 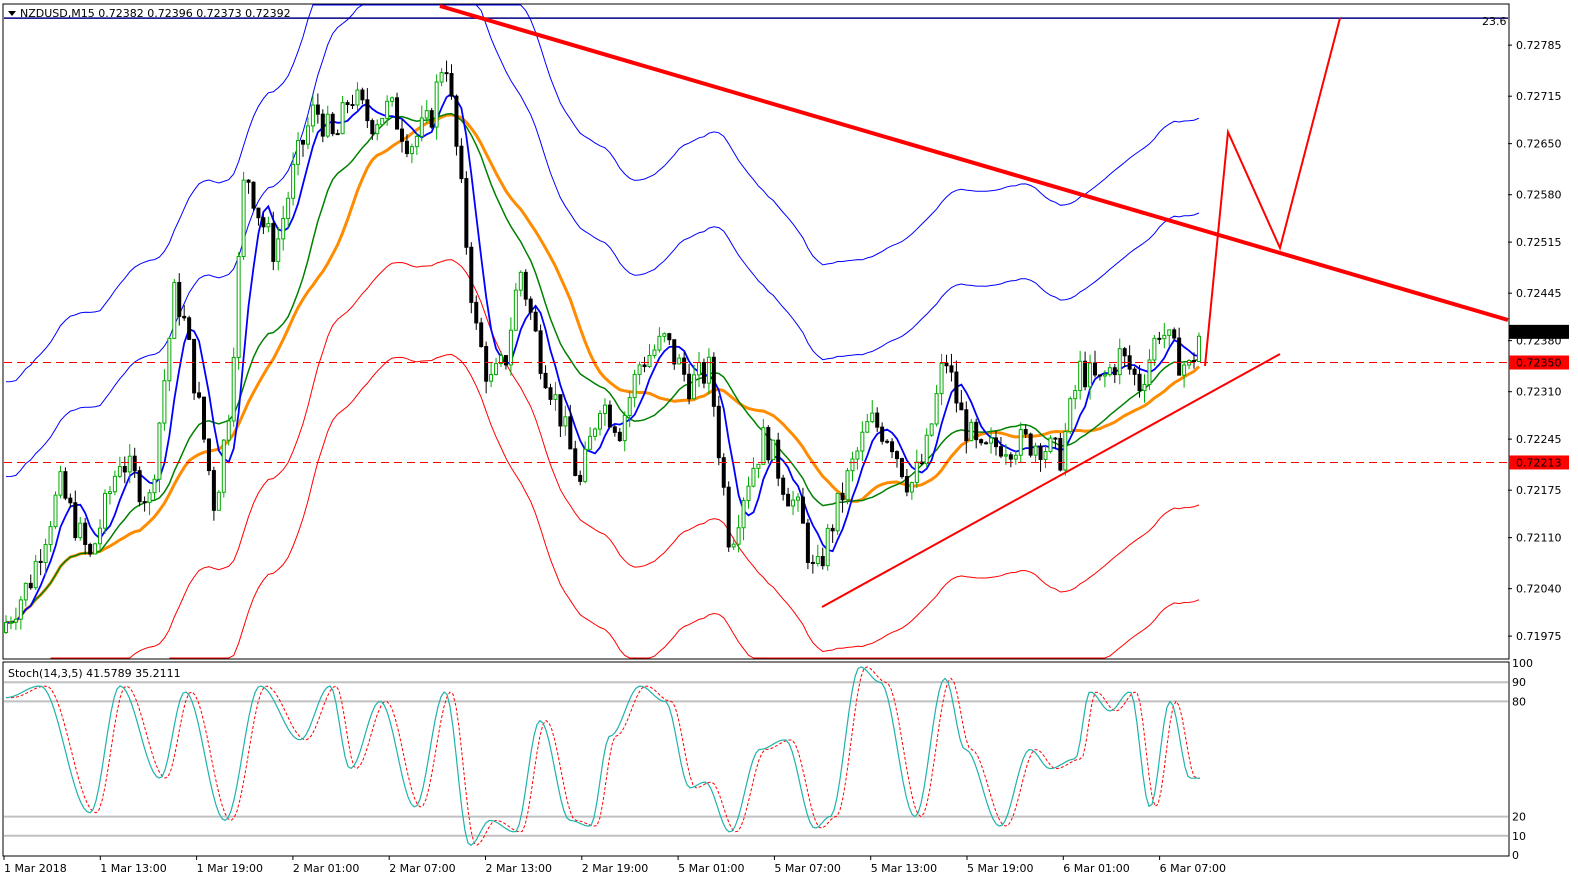 I want to click on time-tick-label: 6 Mar 07:00, so click(x=1193, y=868).